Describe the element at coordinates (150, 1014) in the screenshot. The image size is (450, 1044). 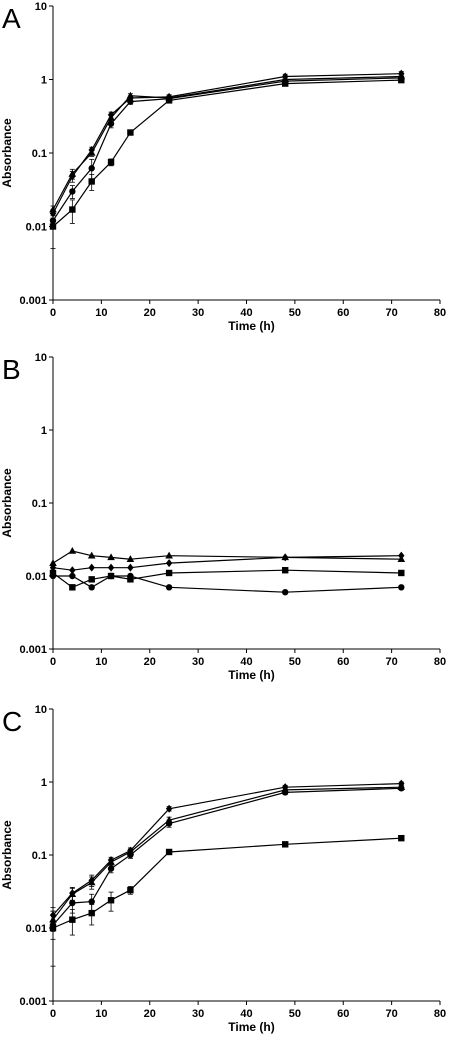
I see `x-tick-label: 20` at that location.